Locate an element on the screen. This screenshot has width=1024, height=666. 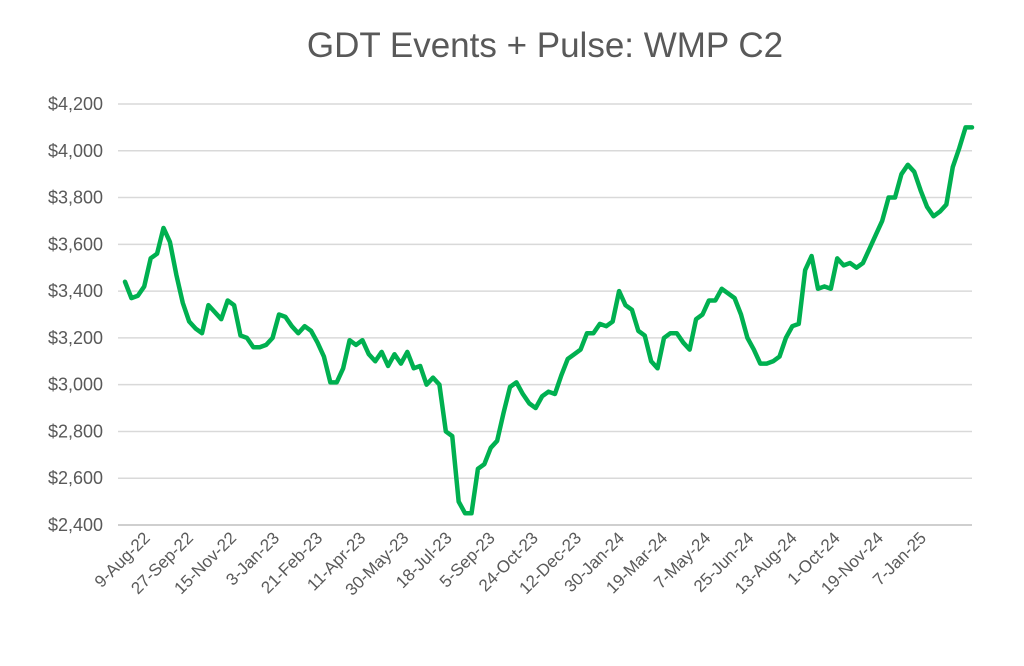
y-tick-label: $3,200 is located at coordinates (75, 338).